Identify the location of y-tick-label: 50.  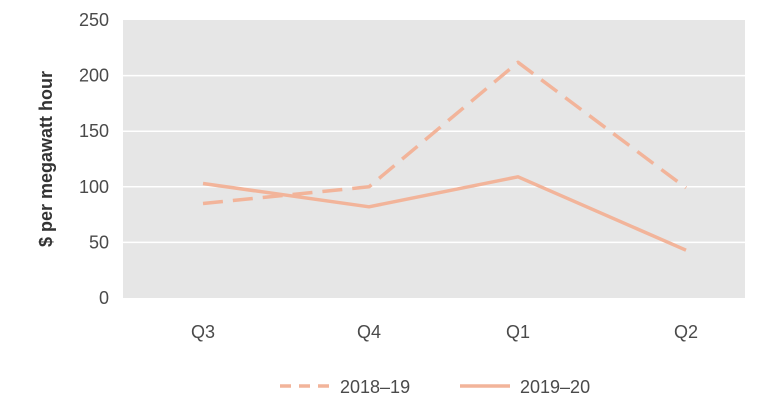
(99, 242).